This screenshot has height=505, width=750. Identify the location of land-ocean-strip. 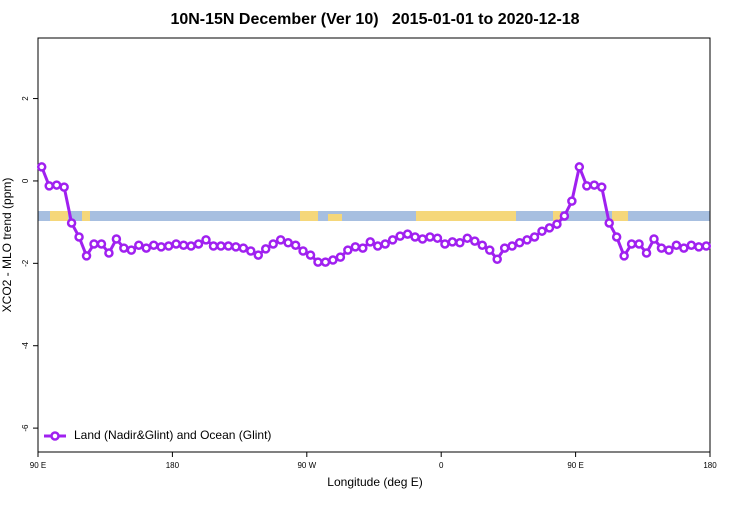
(374, 216).